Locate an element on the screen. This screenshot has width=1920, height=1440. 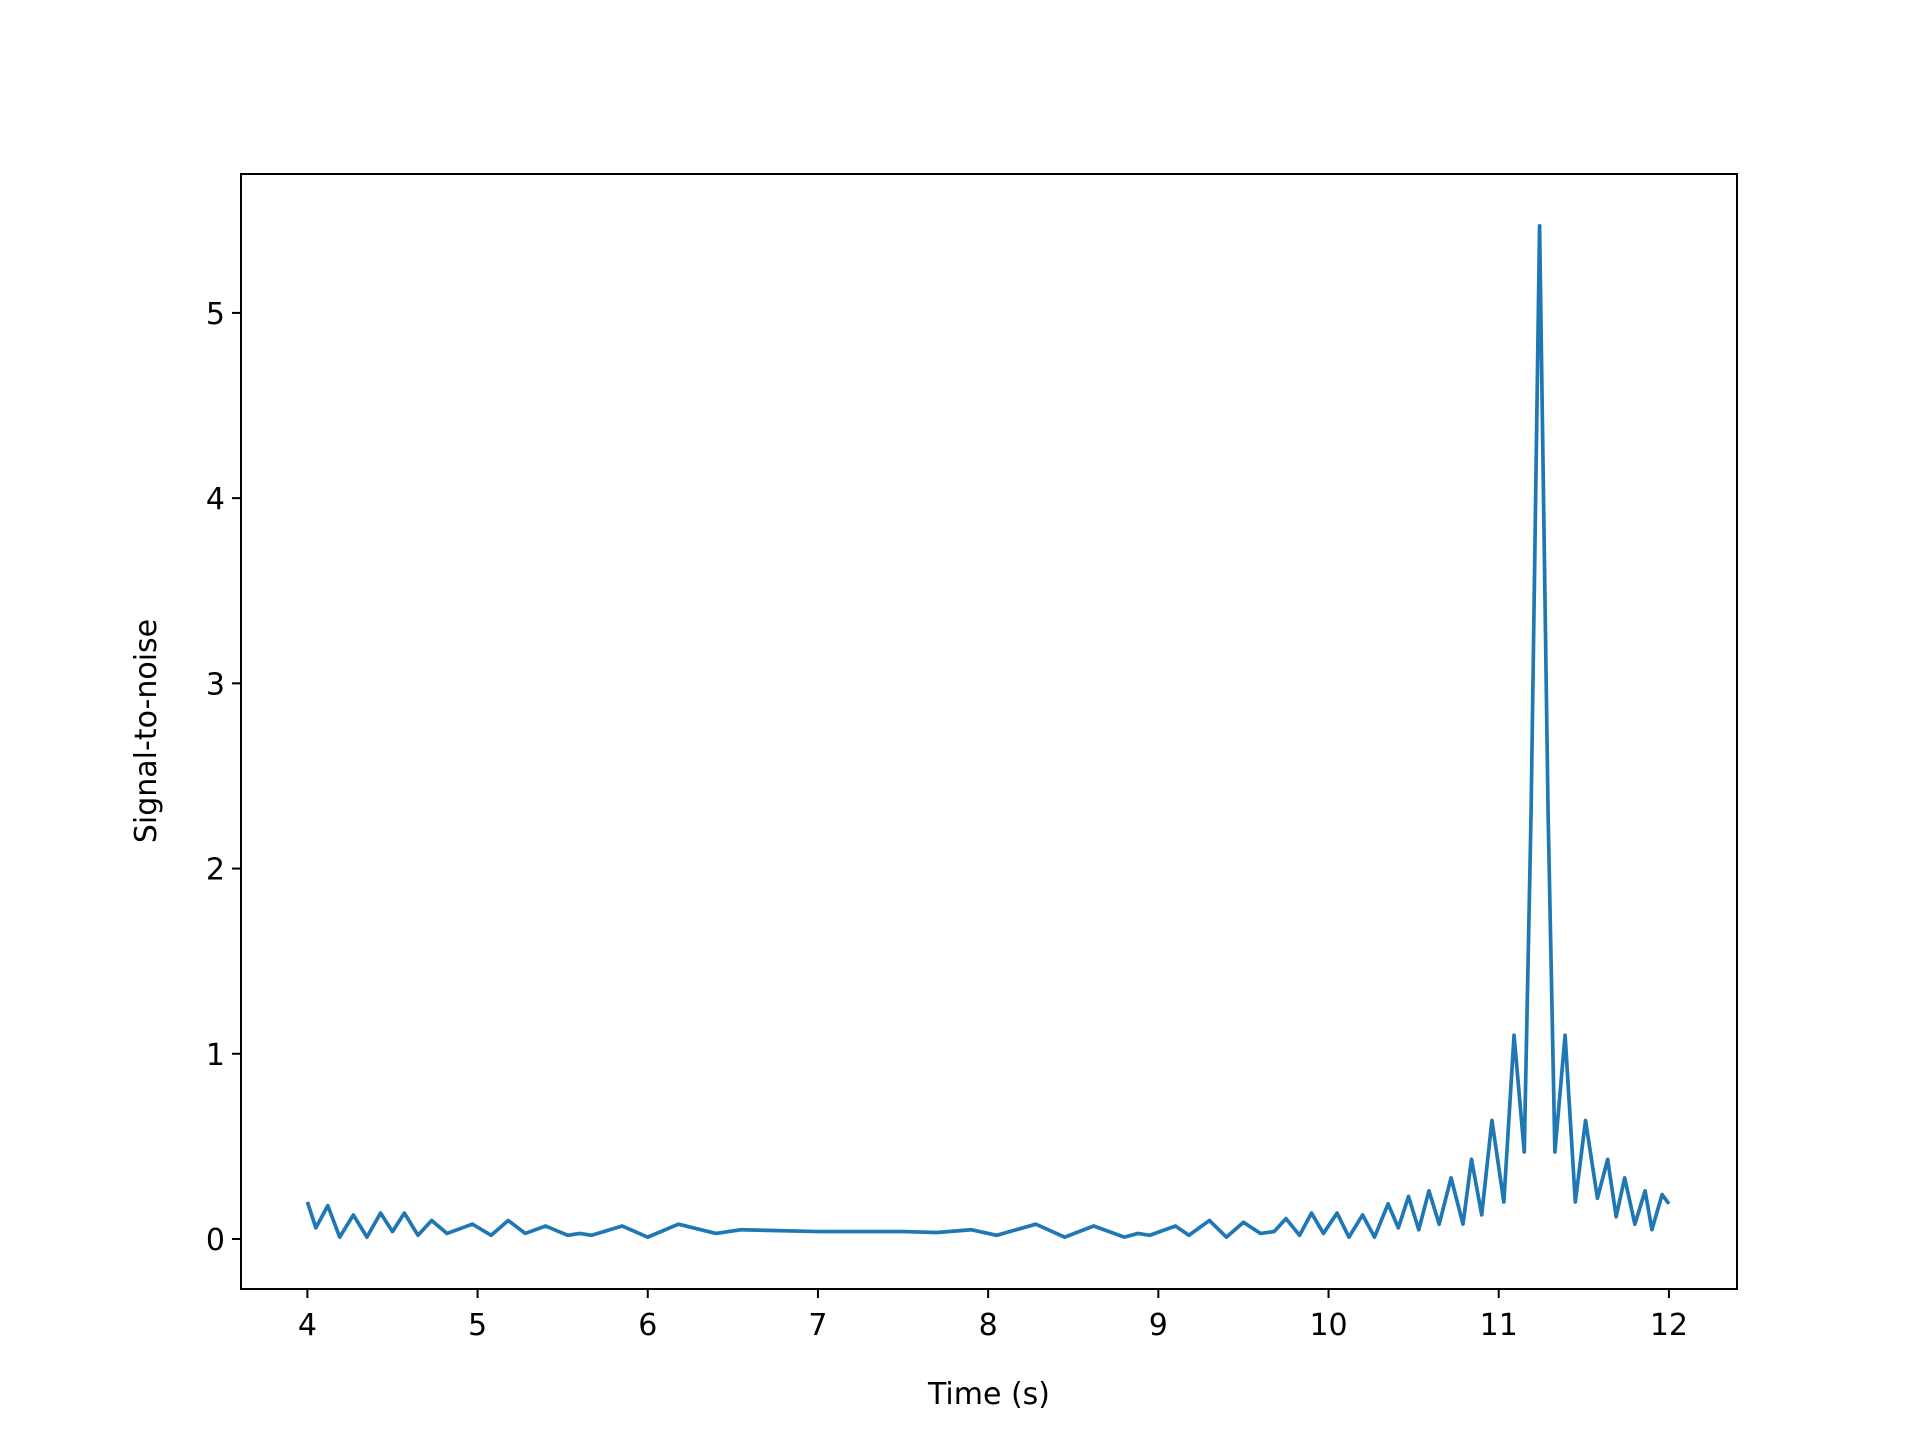
x-tick-label: 4 is located at coordinates (307, 1325).